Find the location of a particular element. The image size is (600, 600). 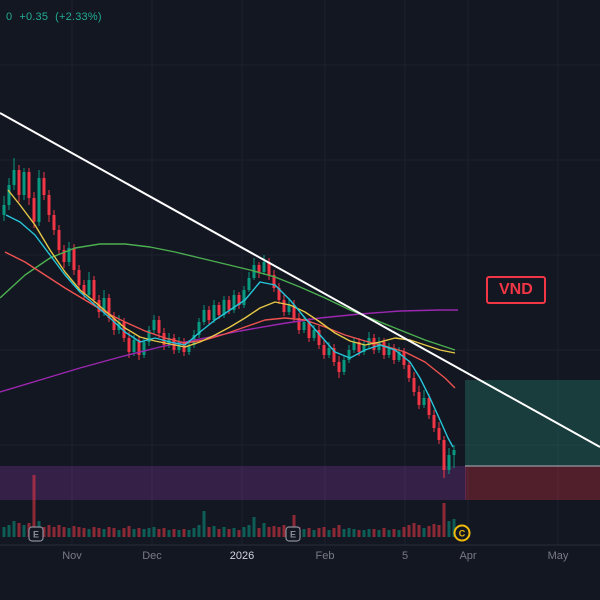

earnings-badge-2: E is located at coordinates (293, 534).